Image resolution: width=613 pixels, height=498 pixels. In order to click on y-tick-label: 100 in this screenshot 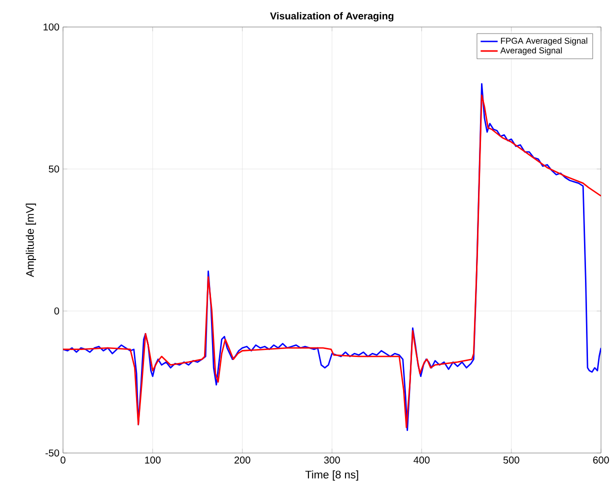, I will do `click(52, 27)`.